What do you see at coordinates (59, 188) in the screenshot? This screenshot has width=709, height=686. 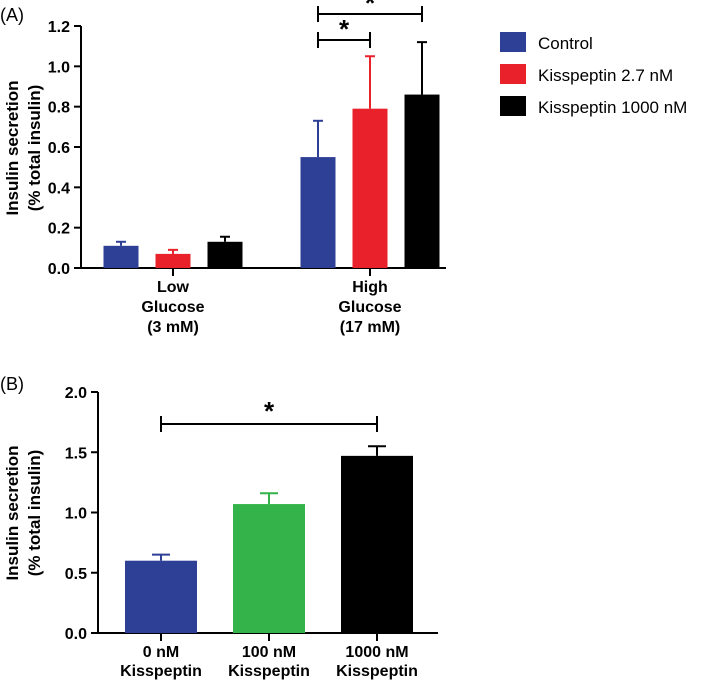 I see `panel-a-ytick-label: 0.4` at bounding box center [59, 188].